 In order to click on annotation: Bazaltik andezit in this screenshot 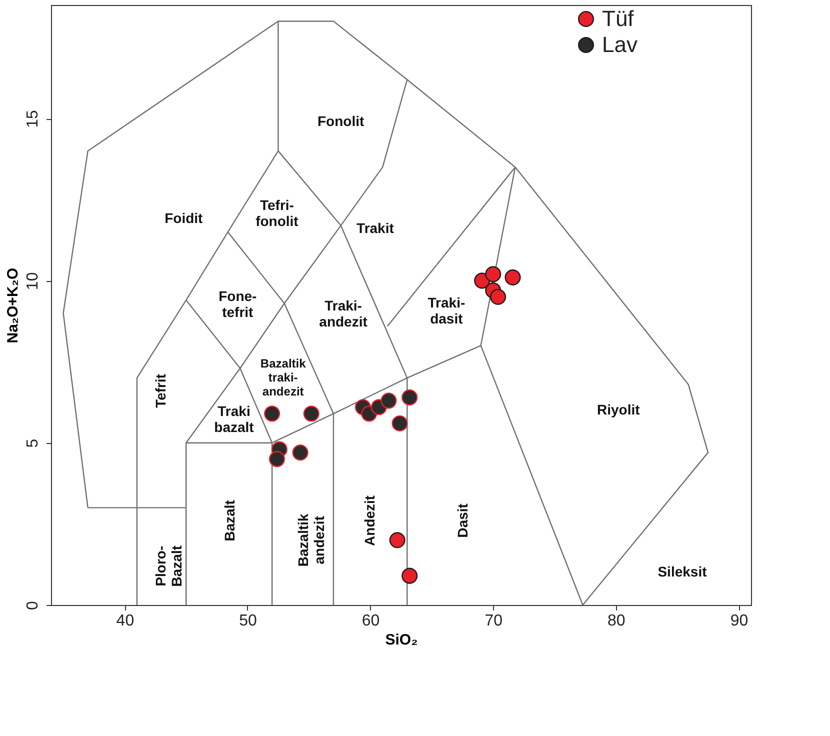, I will do `click(310, 540)`.